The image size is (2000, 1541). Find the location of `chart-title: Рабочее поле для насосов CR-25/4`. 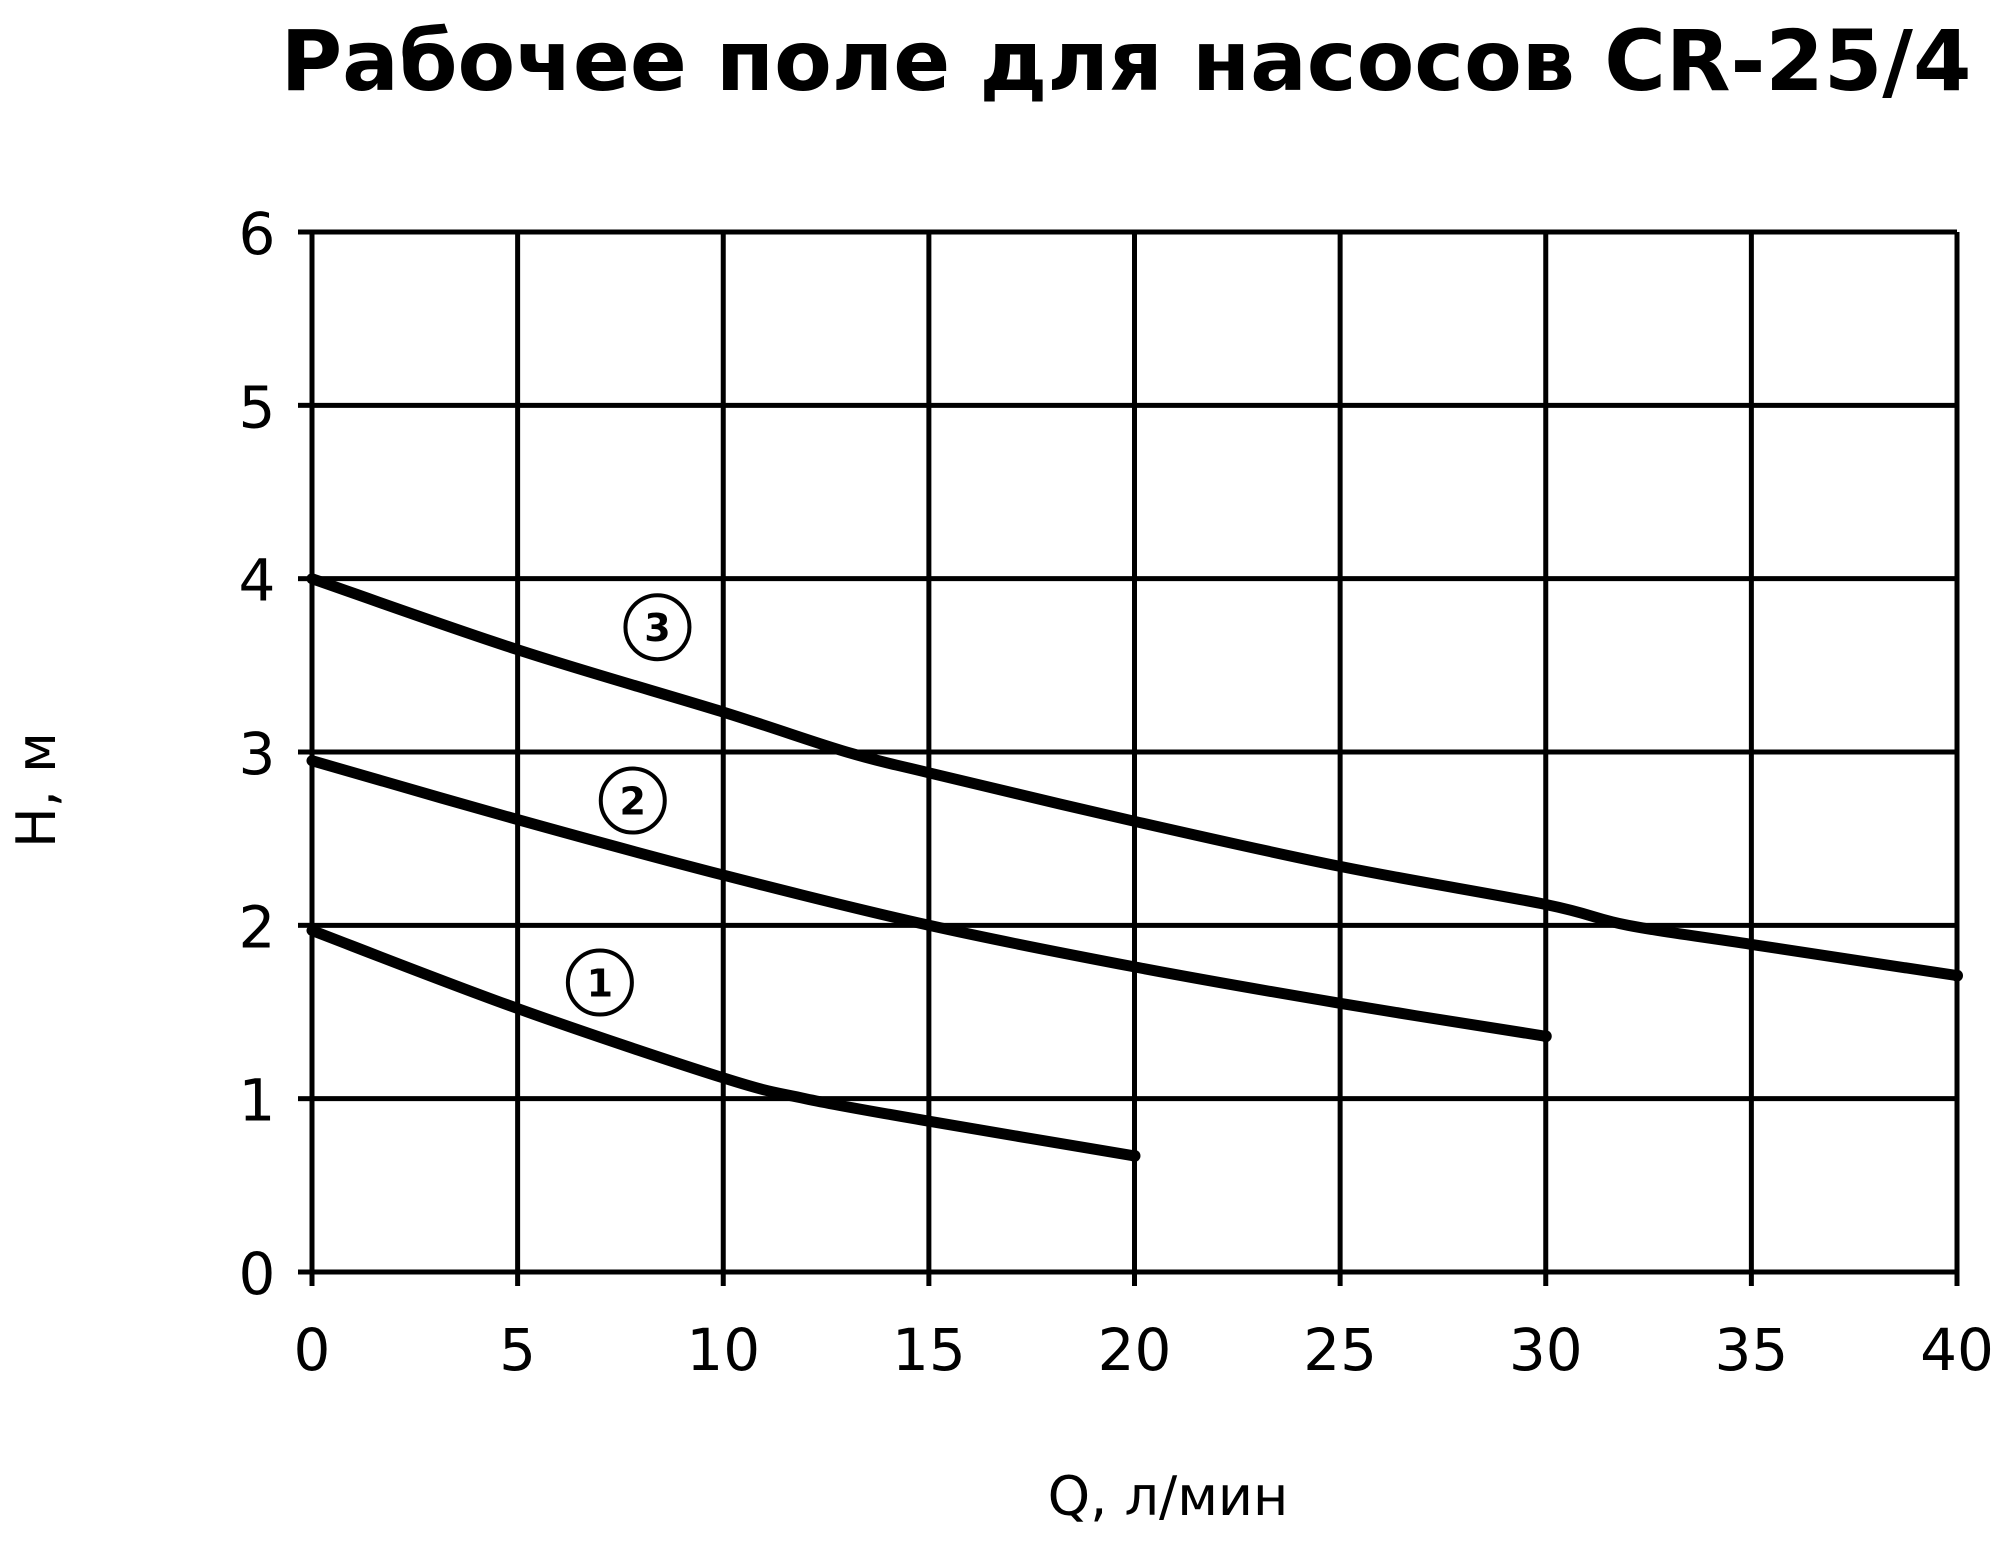

chart-title: Рабочее поле для насосов CR-25/4 is located at coordinates (1126, 61).